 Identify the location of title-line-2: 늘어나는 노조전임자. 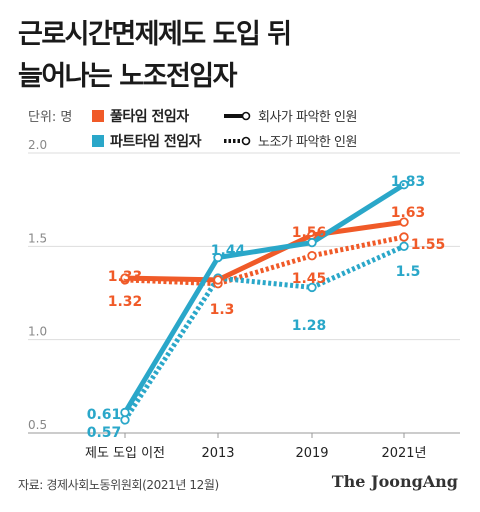
(127, 76).